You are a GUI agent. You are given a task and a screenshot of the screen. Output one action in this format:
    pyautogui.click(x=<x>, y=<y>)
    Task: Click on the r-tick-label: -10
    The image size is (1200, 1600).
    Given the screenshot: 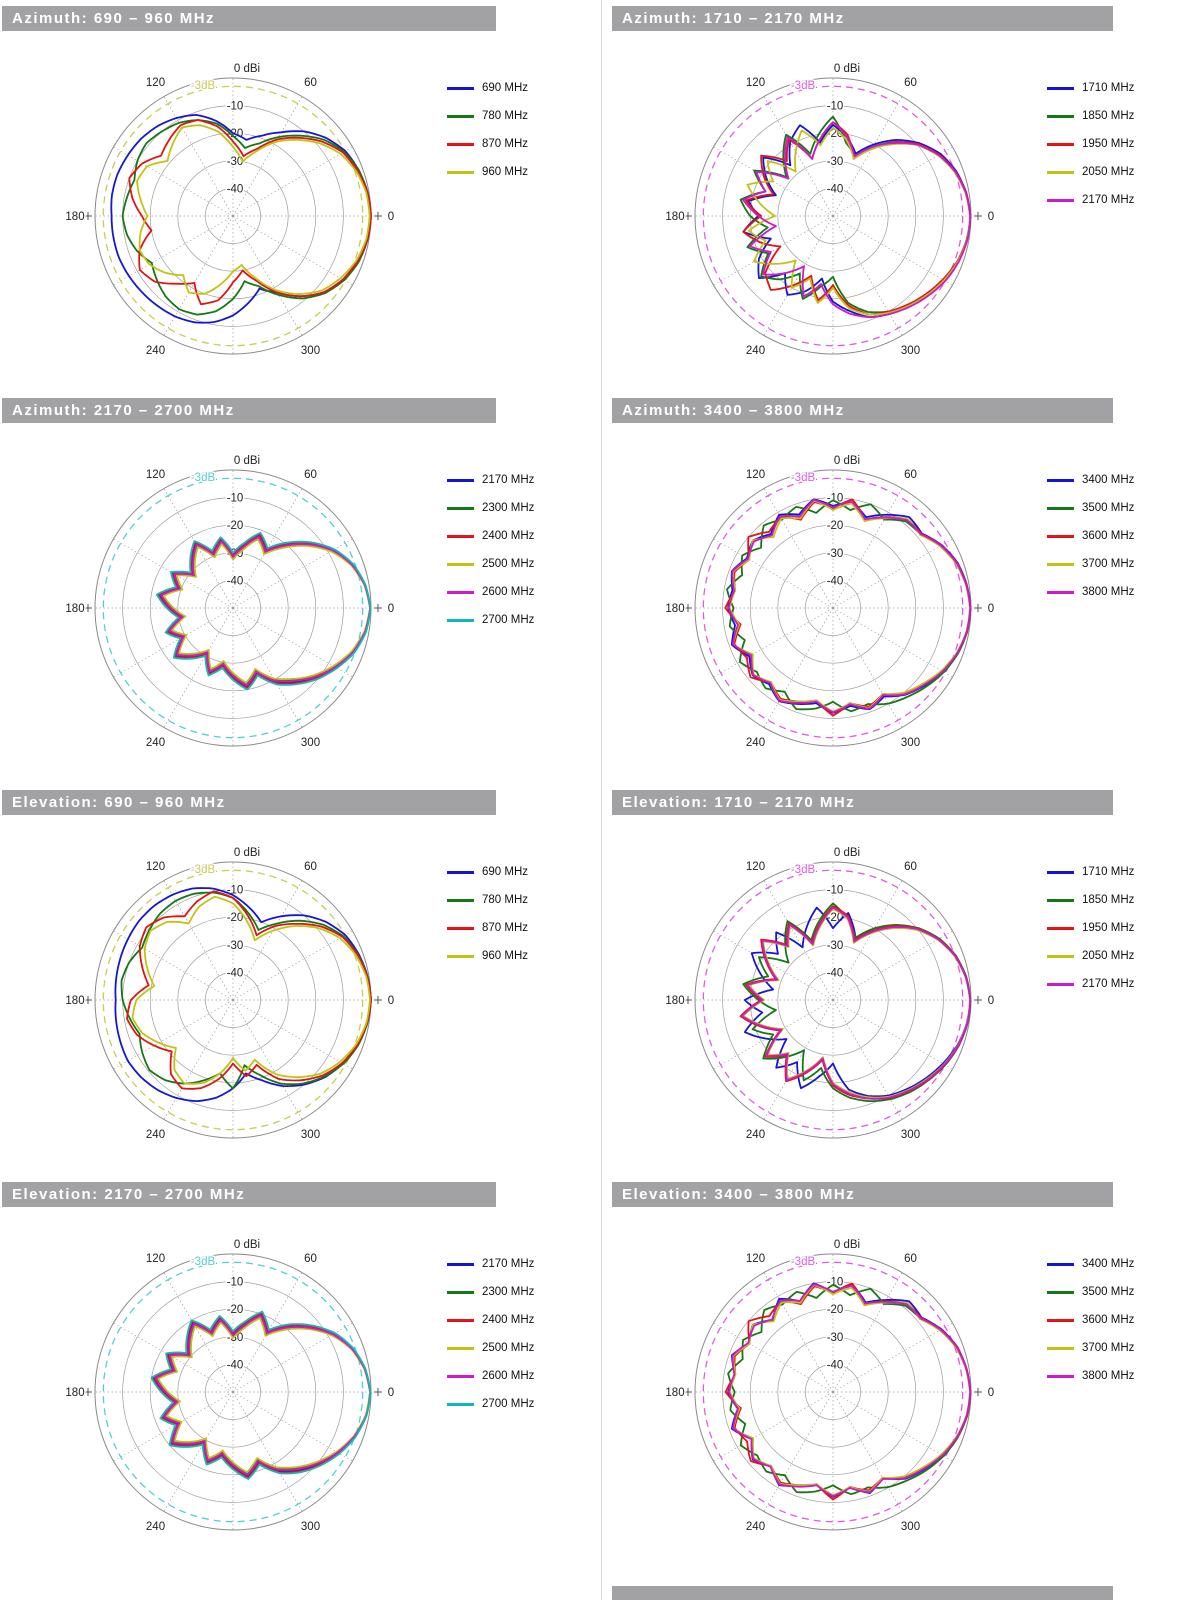 What is the action you would take?
    pyautogui.click(x=835, y=107)
    